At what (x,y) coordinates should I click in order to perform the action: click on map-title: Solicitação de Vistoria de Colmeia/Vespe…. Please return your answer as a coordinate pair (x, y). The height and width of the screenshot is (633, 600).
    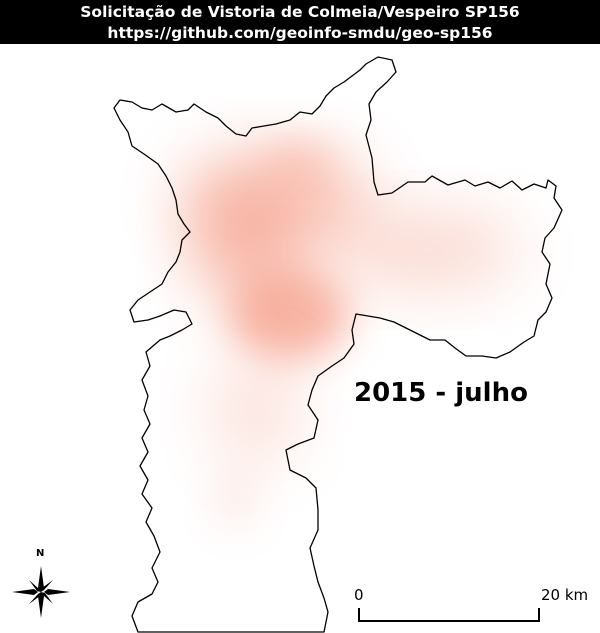
    Looking at the image, I should click on (300, 12).